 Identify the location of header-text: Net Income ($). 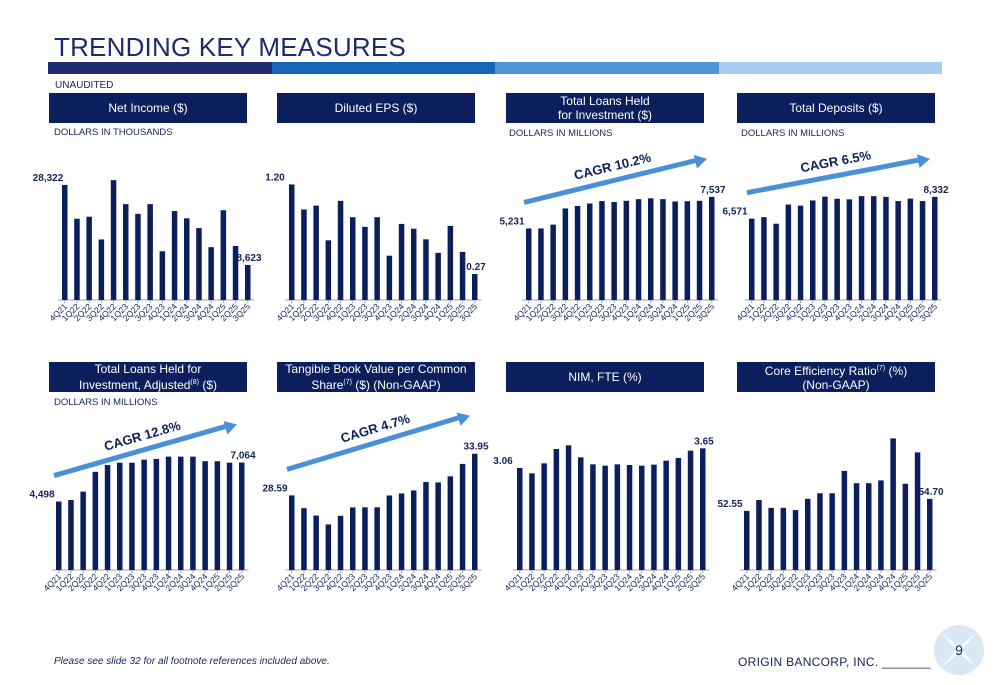
(148, 108).